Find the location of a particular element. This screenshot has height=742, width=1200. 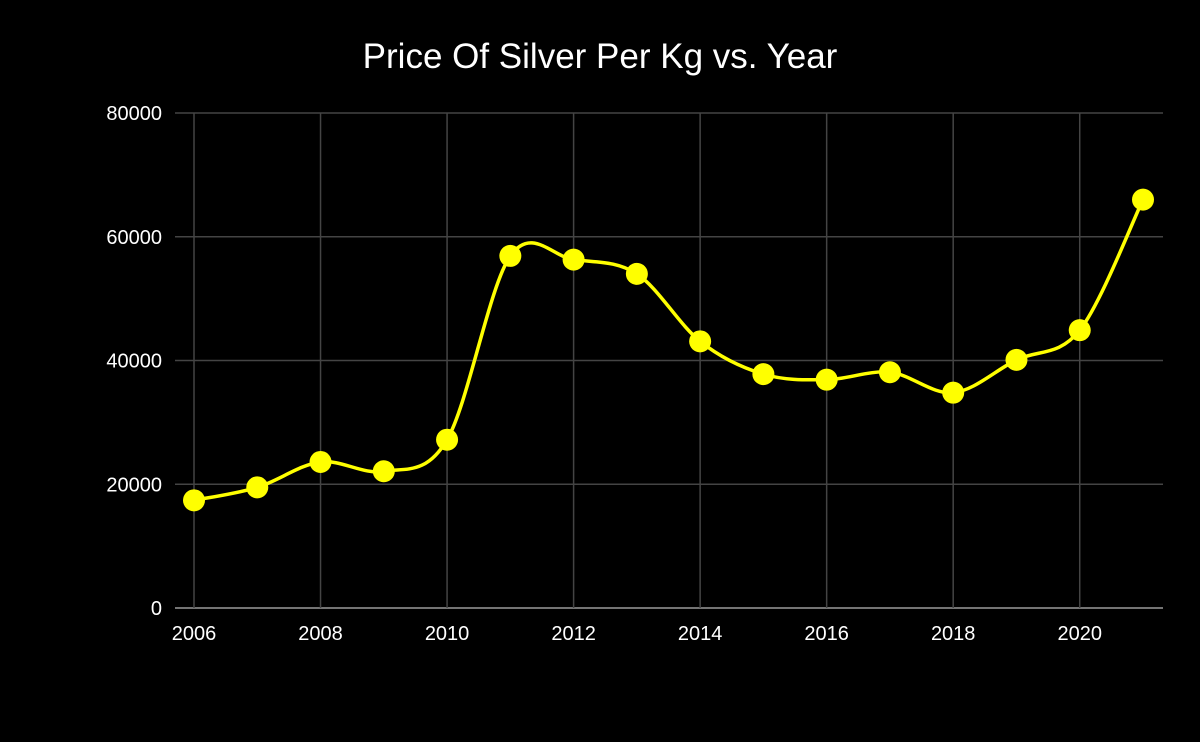

x-tick-label: 2020 is located at coordinates (1079, 634).